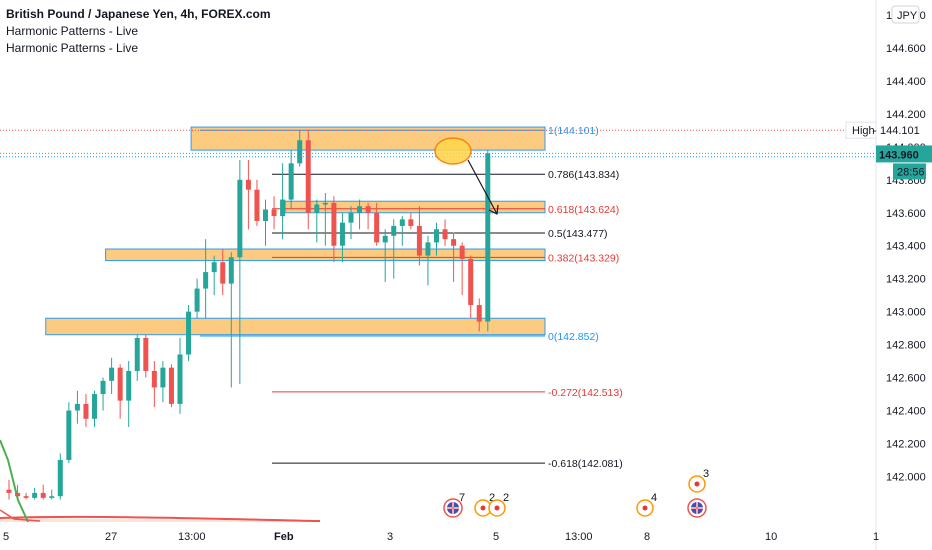  What do you see at coordinates (875, 131) in the screenshot?
I see `high-label-dash: -` at bounding box center [875, 131].